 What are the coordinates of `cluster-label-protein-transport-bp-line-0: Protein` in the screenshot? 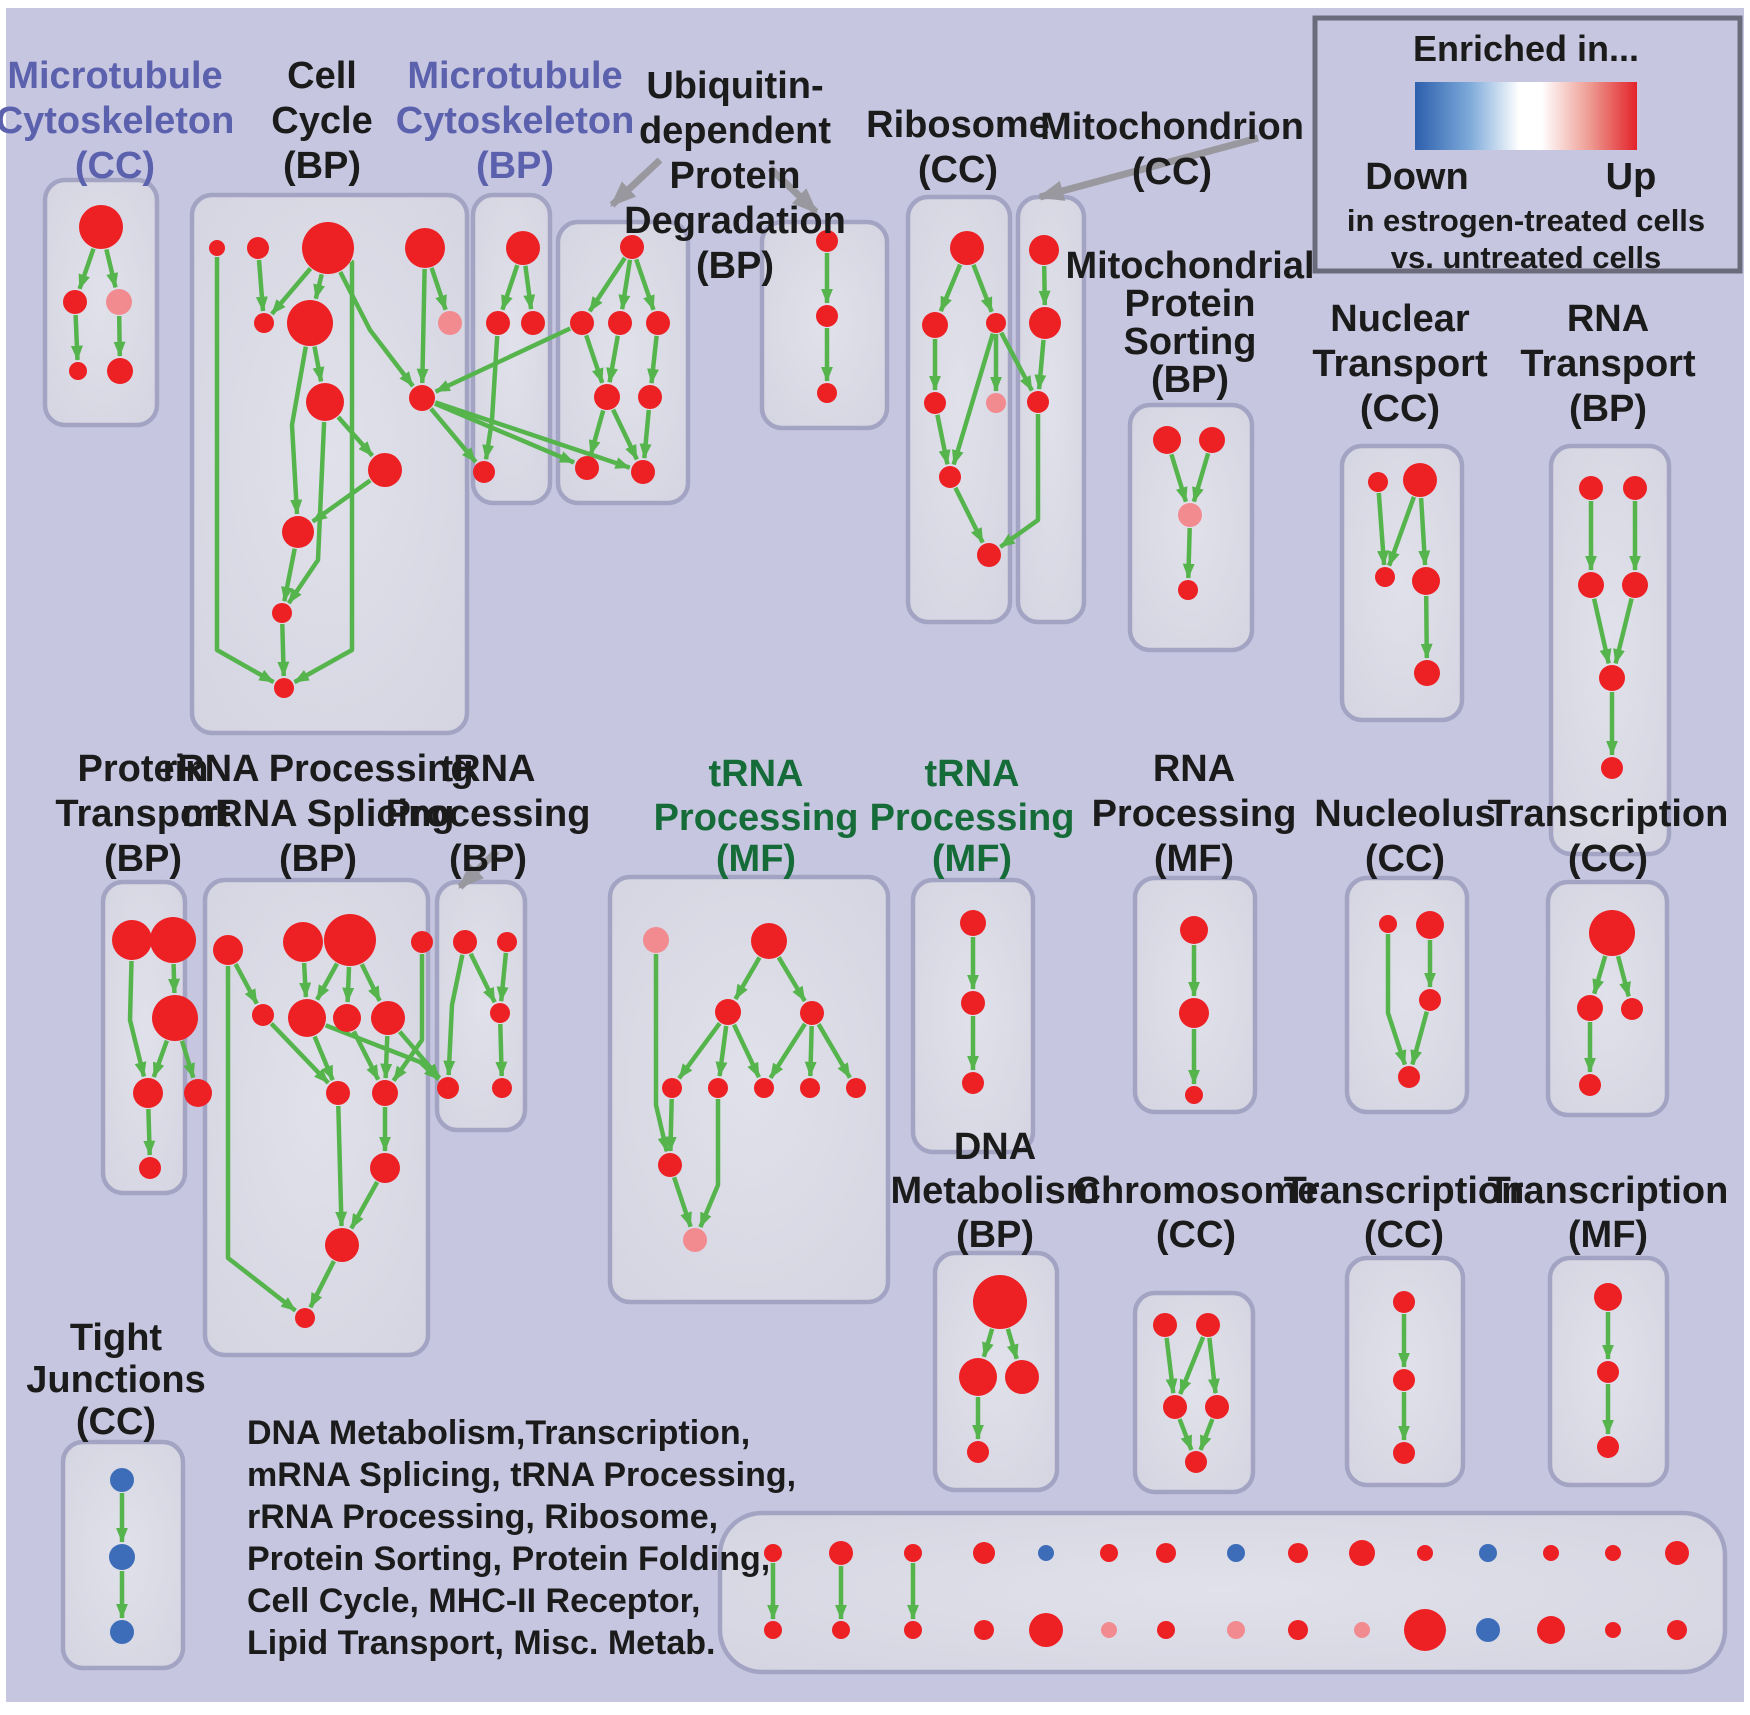 It's located at (143, 769).